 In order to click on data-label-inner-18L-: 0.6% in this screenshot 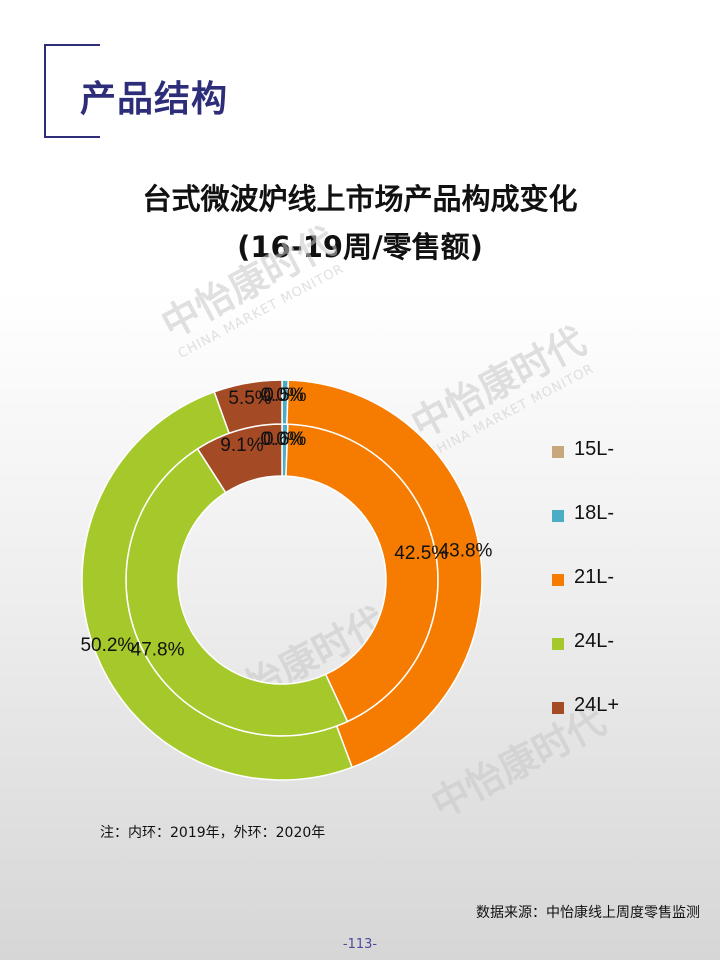, I will do `click(284, 439)`.